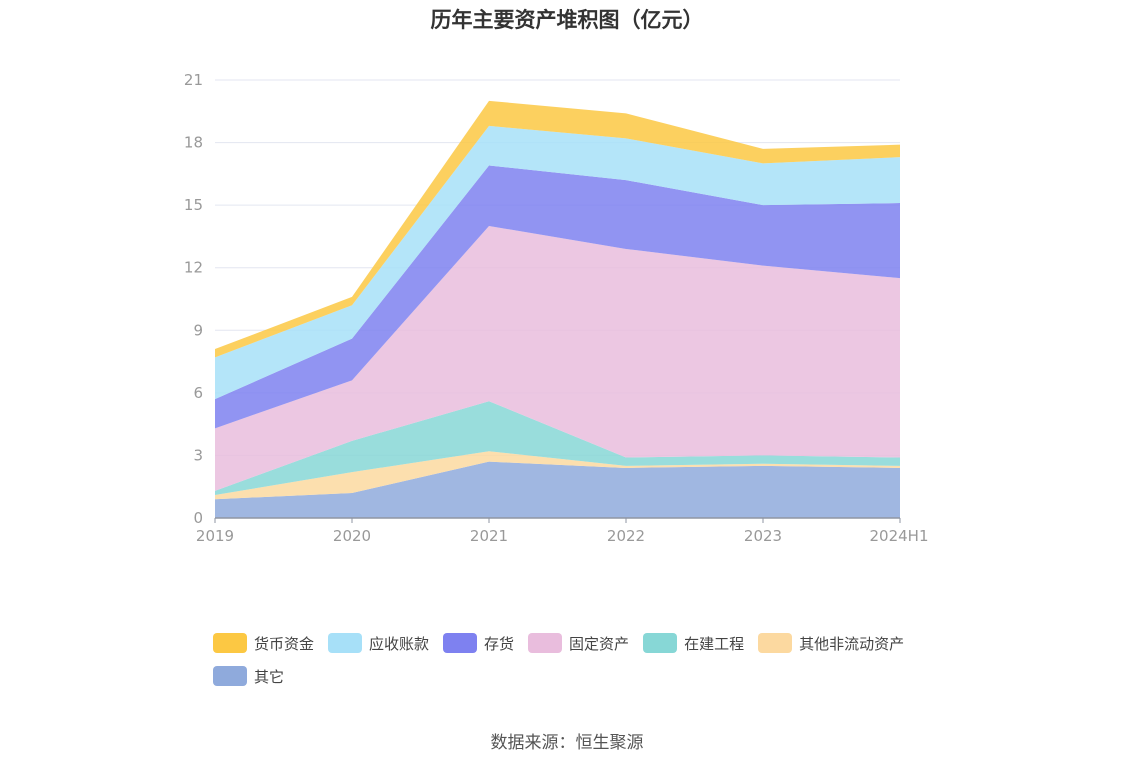 The width and height of the screenshot is (1134, 766). I want to click on data-source: 数据来源：恒生聚源, so click(567, 743).